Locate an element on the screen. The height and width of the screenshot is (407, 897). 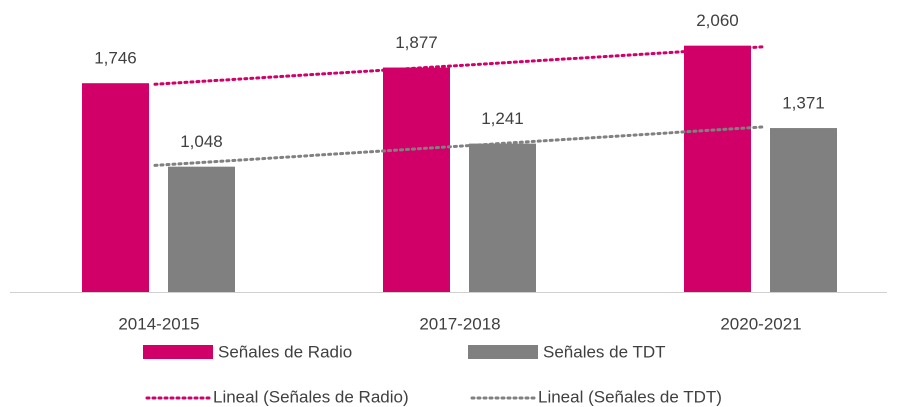
x-tick-label: 2017-2018 is located at coordinates (459, 323).